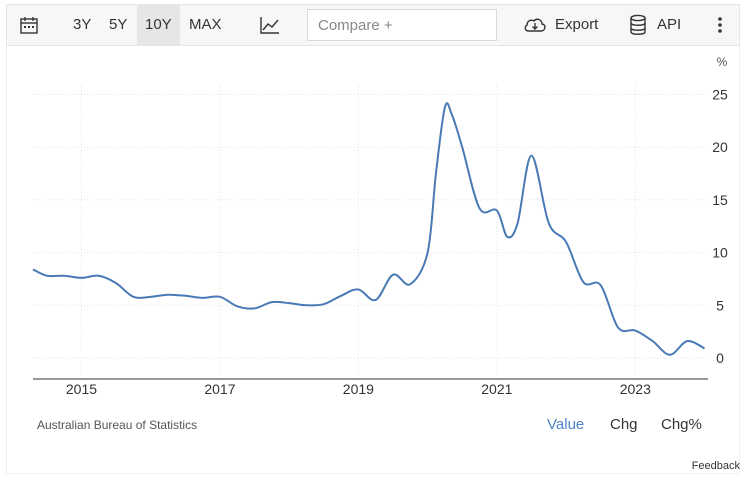  I want to click on compare-input, so click(402, 25).